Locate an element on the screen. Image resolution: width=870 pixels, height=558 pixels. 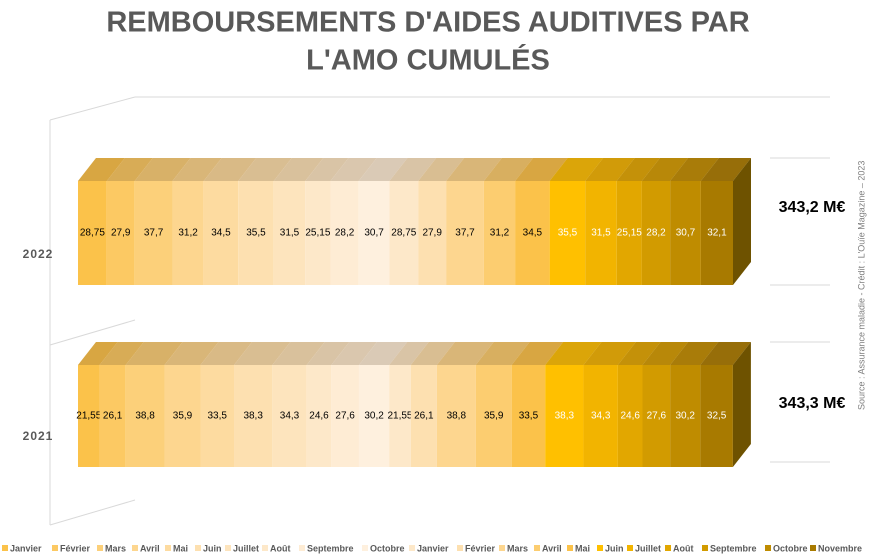
data-label: 30,2 is located at coordinates (374, 416).